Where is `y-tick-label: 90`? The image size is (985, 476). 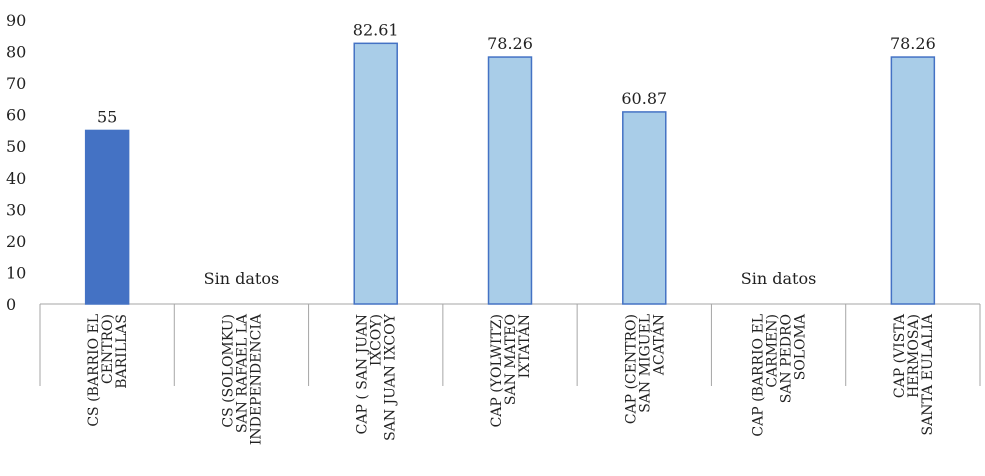
y-tick-label: 90 is located at coordinates (16, 20).